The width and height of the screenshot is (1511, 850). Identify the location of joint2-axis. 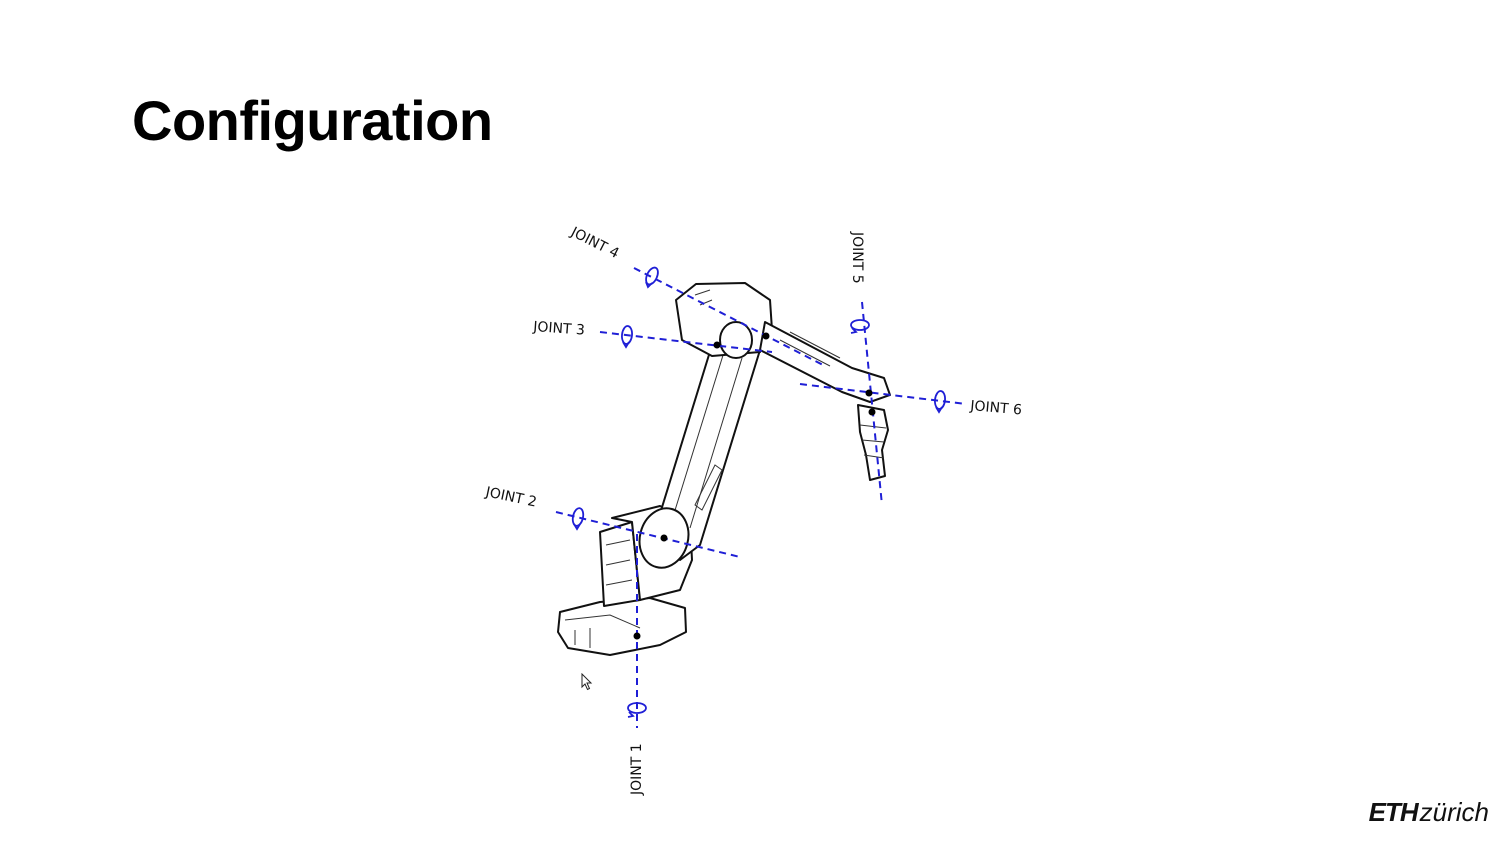
(648, 534).